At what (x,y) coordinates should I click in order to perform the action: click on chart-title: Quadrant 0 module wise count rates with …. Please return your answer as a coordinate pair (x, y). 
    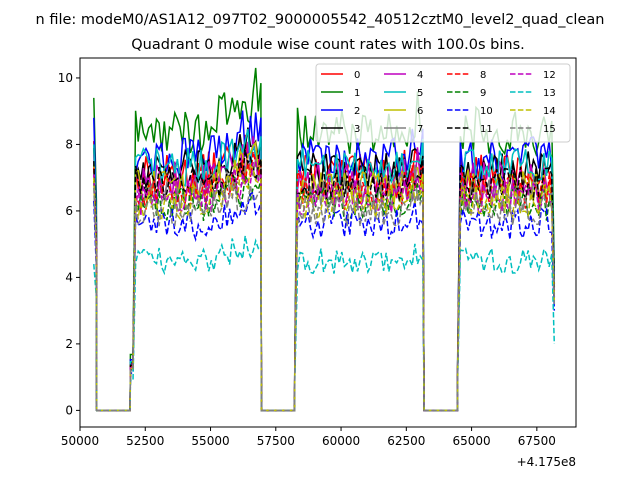
    Looking at the image, I should click on (328, 45).